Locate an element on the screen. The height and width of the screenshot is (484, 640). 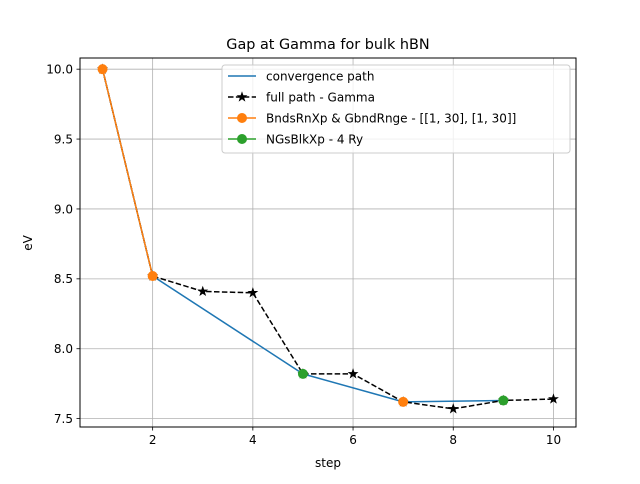
legend-label: NGsBlkXp - 4 Ry is located at coordinates (314, 139).